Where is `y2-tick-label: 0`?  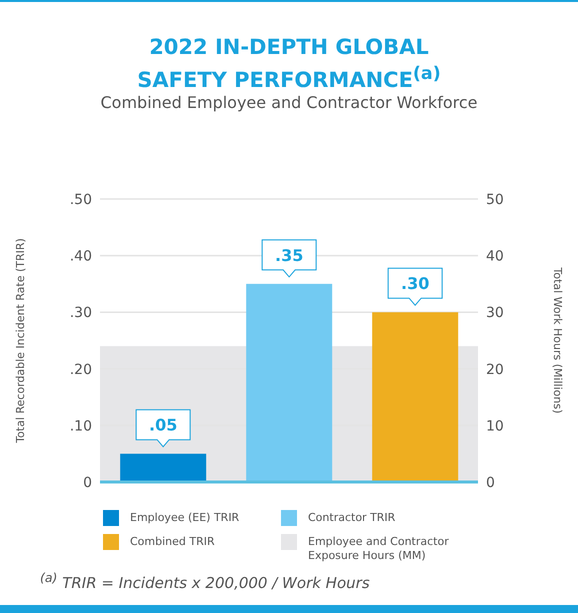 y2-tick-label: 0 is located at coordinates (490, 482).